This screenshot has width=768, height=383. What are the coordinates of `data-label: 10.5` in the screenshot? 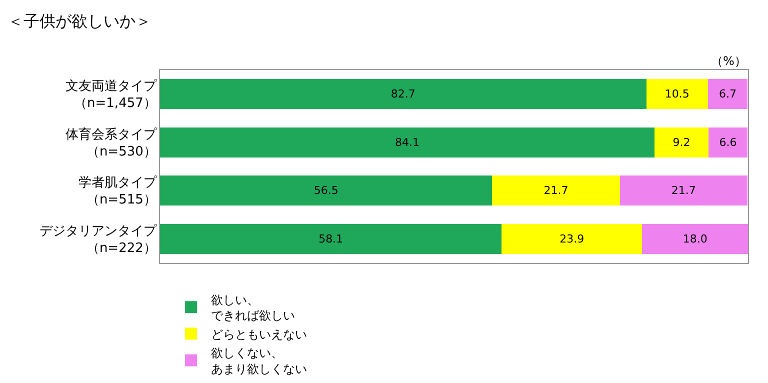 It's located at (677, 94).